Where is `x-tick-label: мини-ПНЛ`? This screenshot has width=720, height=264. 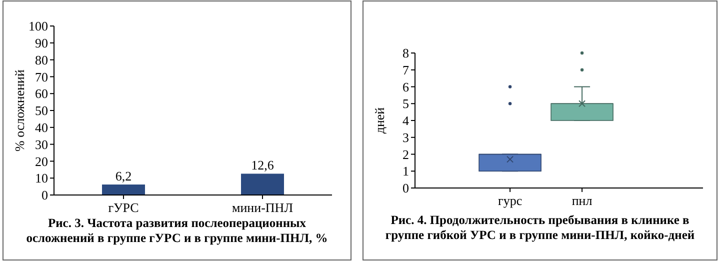 x-tick-label: мини-ПНЛ is located at coordinates (263, 207).